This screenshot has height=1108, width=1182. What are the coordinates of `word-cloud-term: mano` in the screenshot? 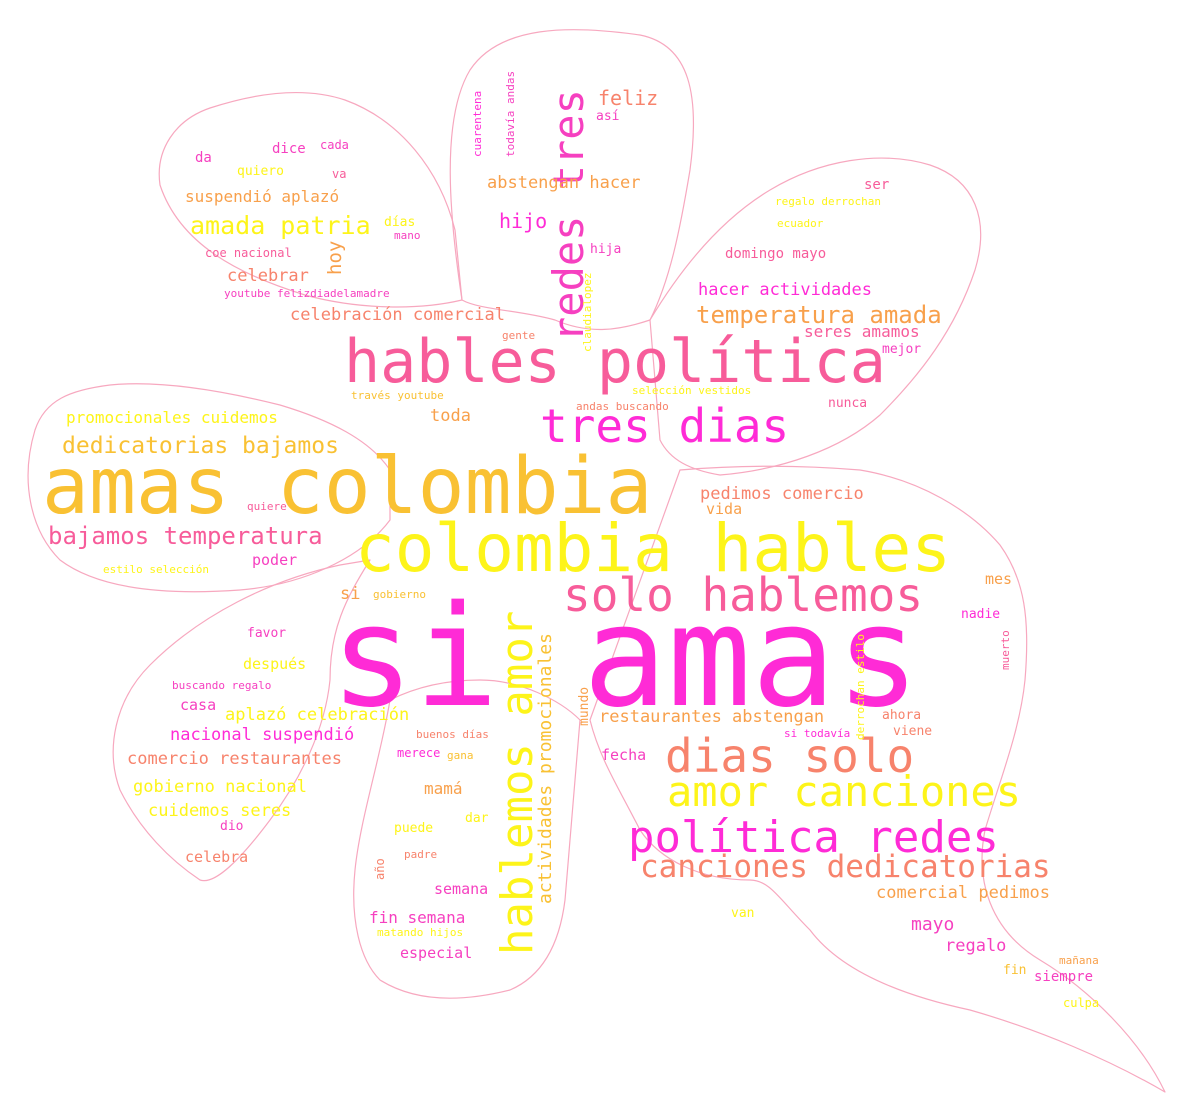 It's located at (407, 235).